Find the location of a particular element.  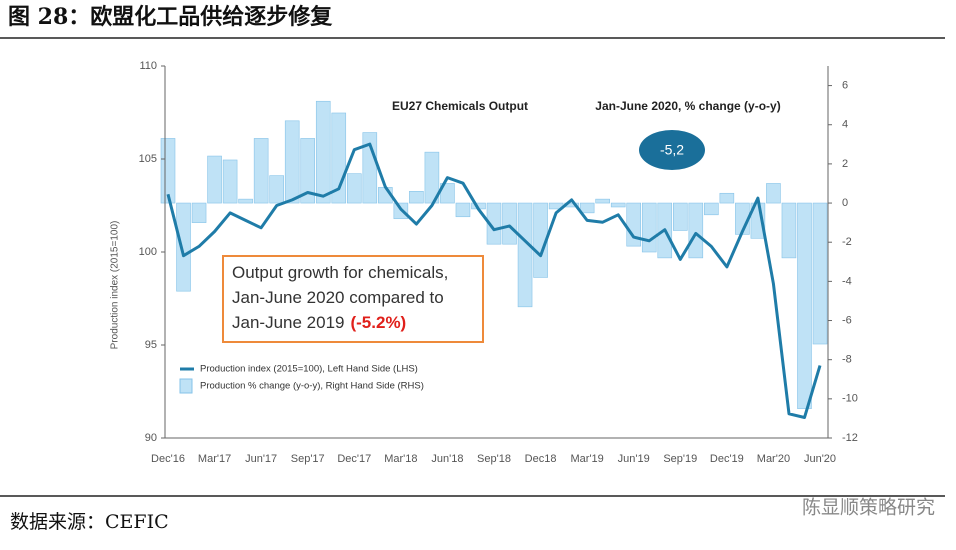

callout-line: Jan-June 2019 is located at coordinates (288, 322).